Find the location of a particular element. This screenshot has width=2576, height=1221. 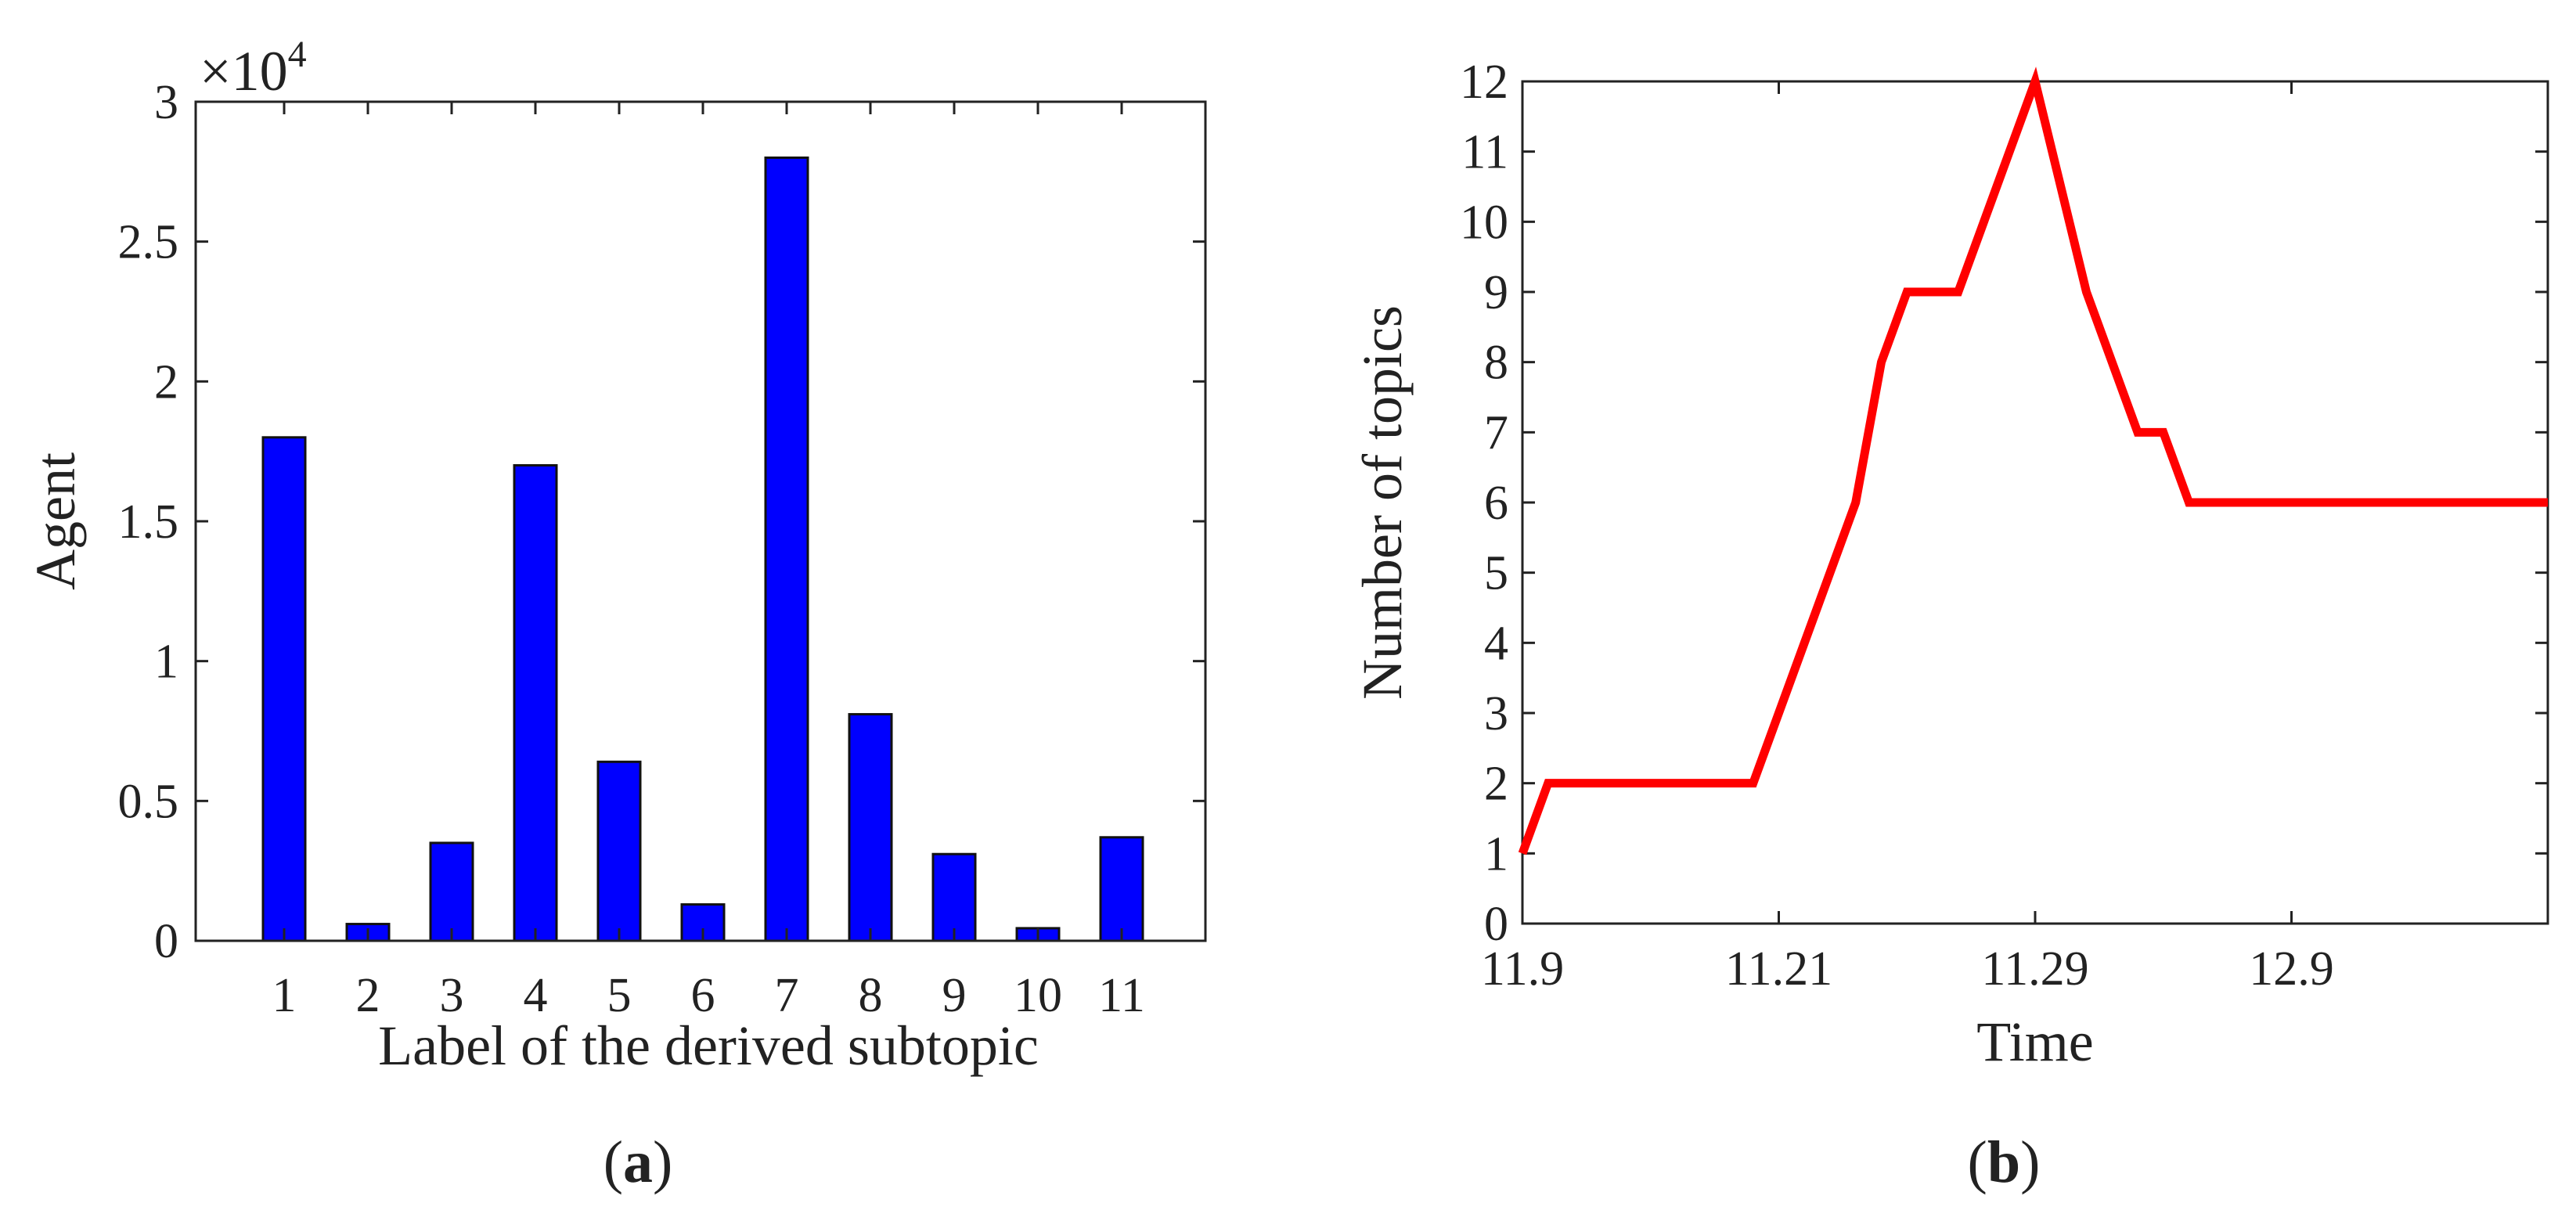

panel-a-caption: (a) is located at coordinates (638, 1162).